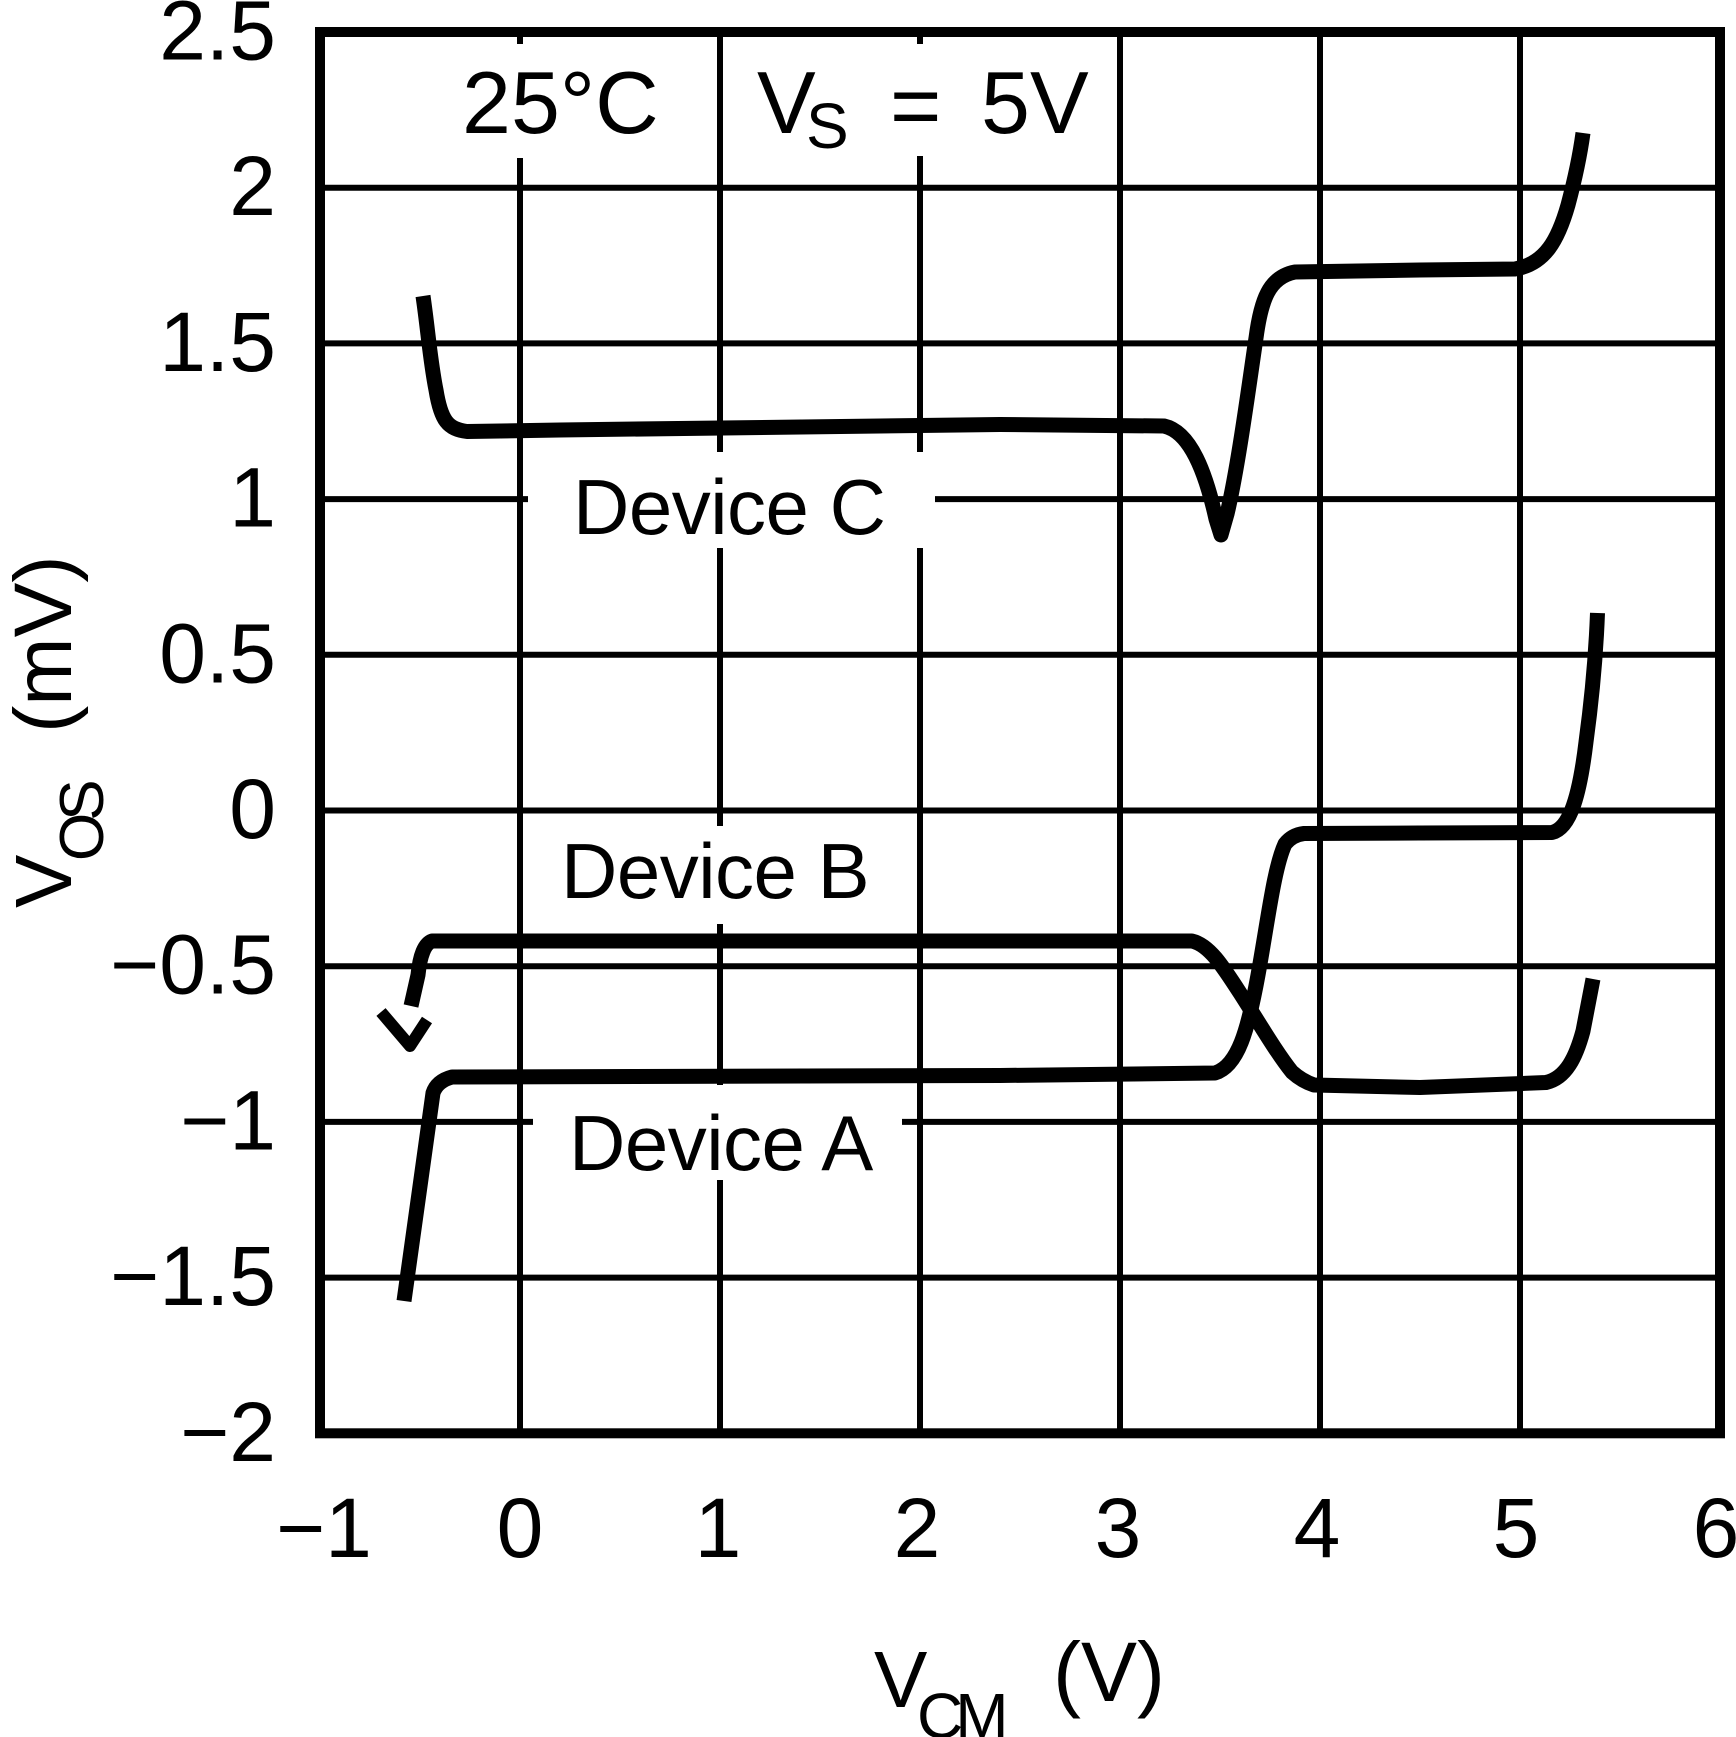 The width and height of the screenshot is (1736, 1737). Describe the element at coordinates (1118, 1528) in the screenshot. I see `svg-text: 3` at that location.